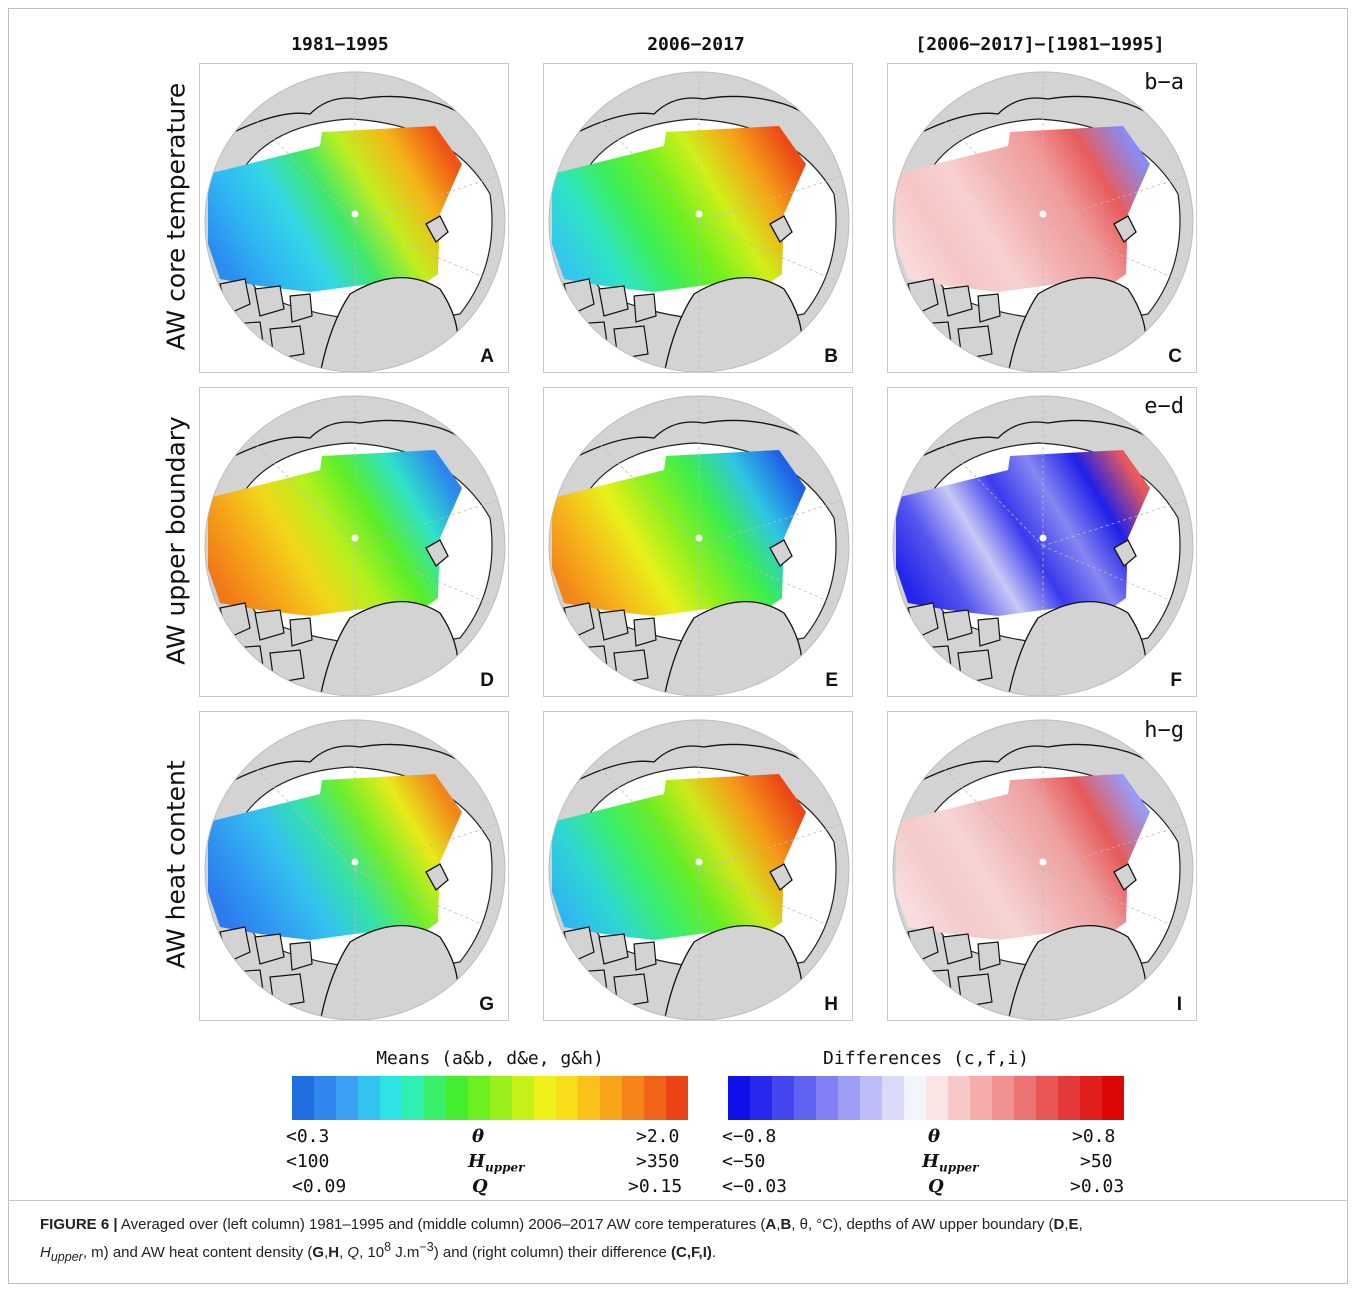  Describe the element at coordinates (934, 1136) in the screenshot. I see `diff-theta-symbol: θ` at that location.